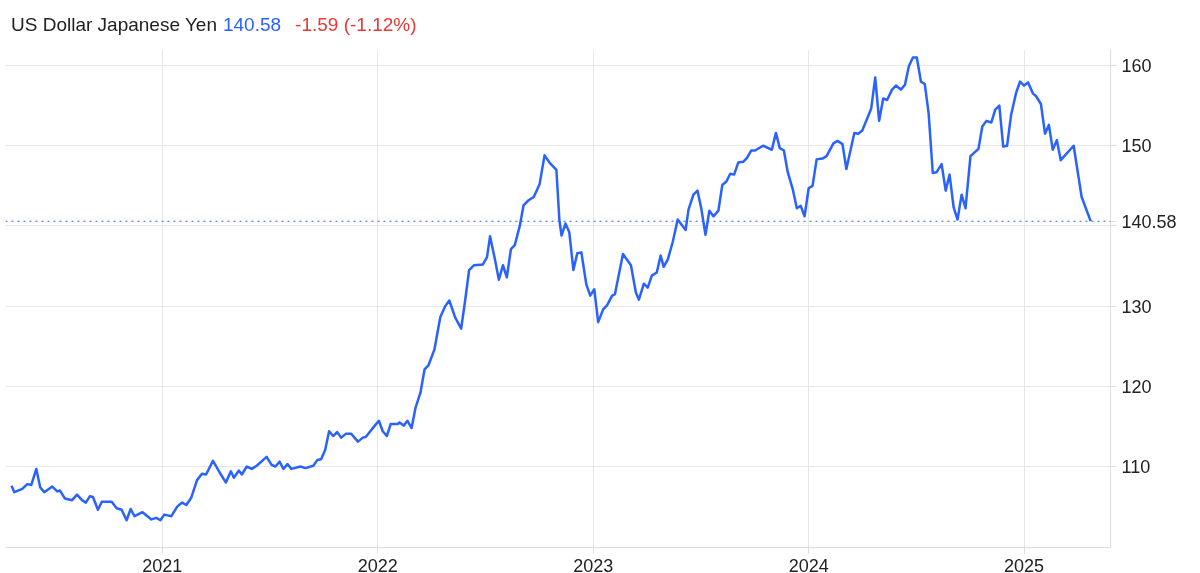 The width and height of the screenshot is (1200, 573). What do you see at coordinates (1136, 306) in the screenshot?
I see `y-tick-label: 130` at bounding box center [1136, 306].